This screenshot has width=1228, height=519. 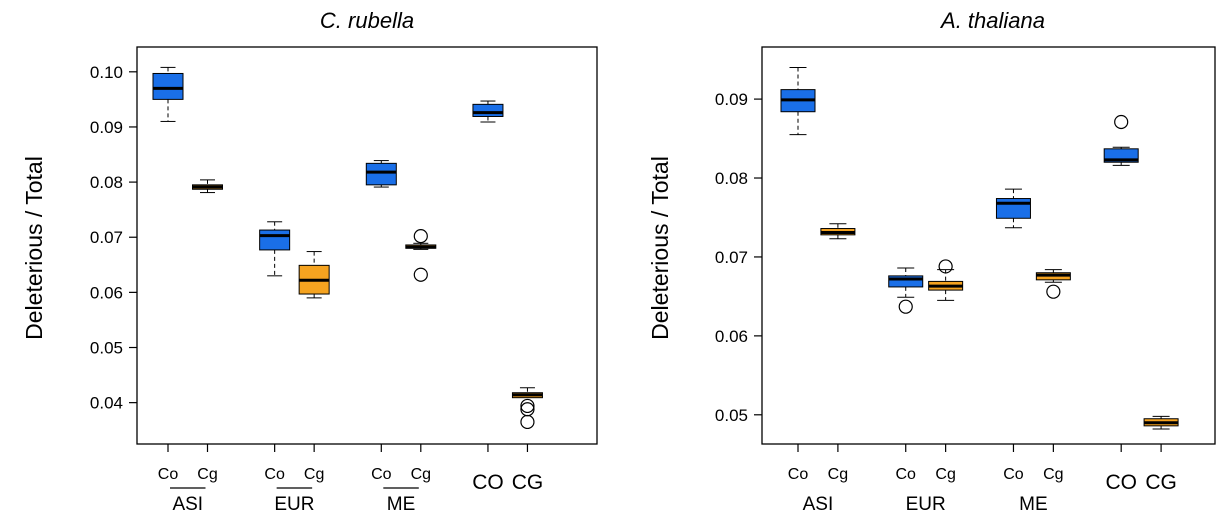 What do you see at coordinates (992, 20) in the screenshot?
I see `panel-title: A. thaliana` at bounding box center [992, 20].